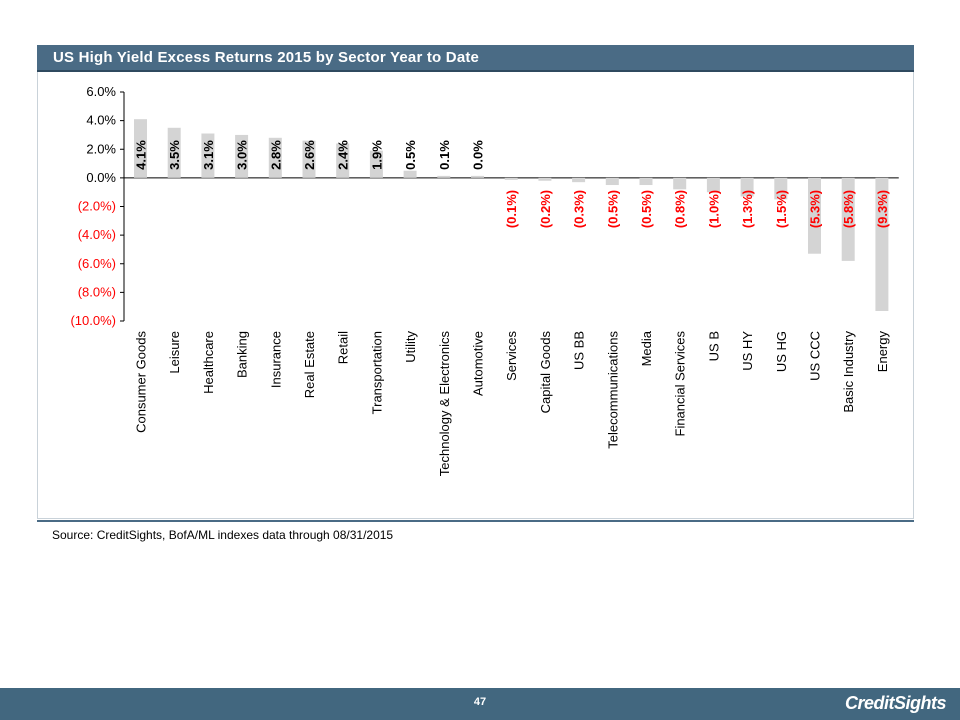 The image size is (960, 720). I want to click on category-label: Banking, so click(242, 354).